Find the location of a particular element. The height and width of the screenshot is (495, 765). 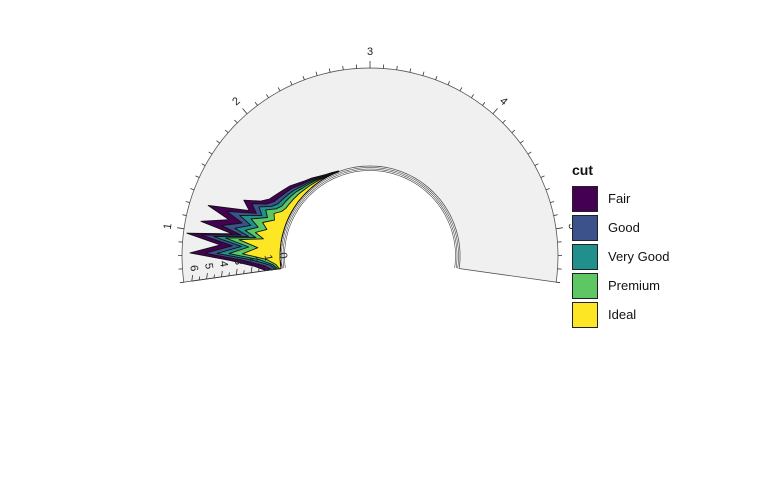

x-tick-label: 5 is located at coordinates (572, 226).